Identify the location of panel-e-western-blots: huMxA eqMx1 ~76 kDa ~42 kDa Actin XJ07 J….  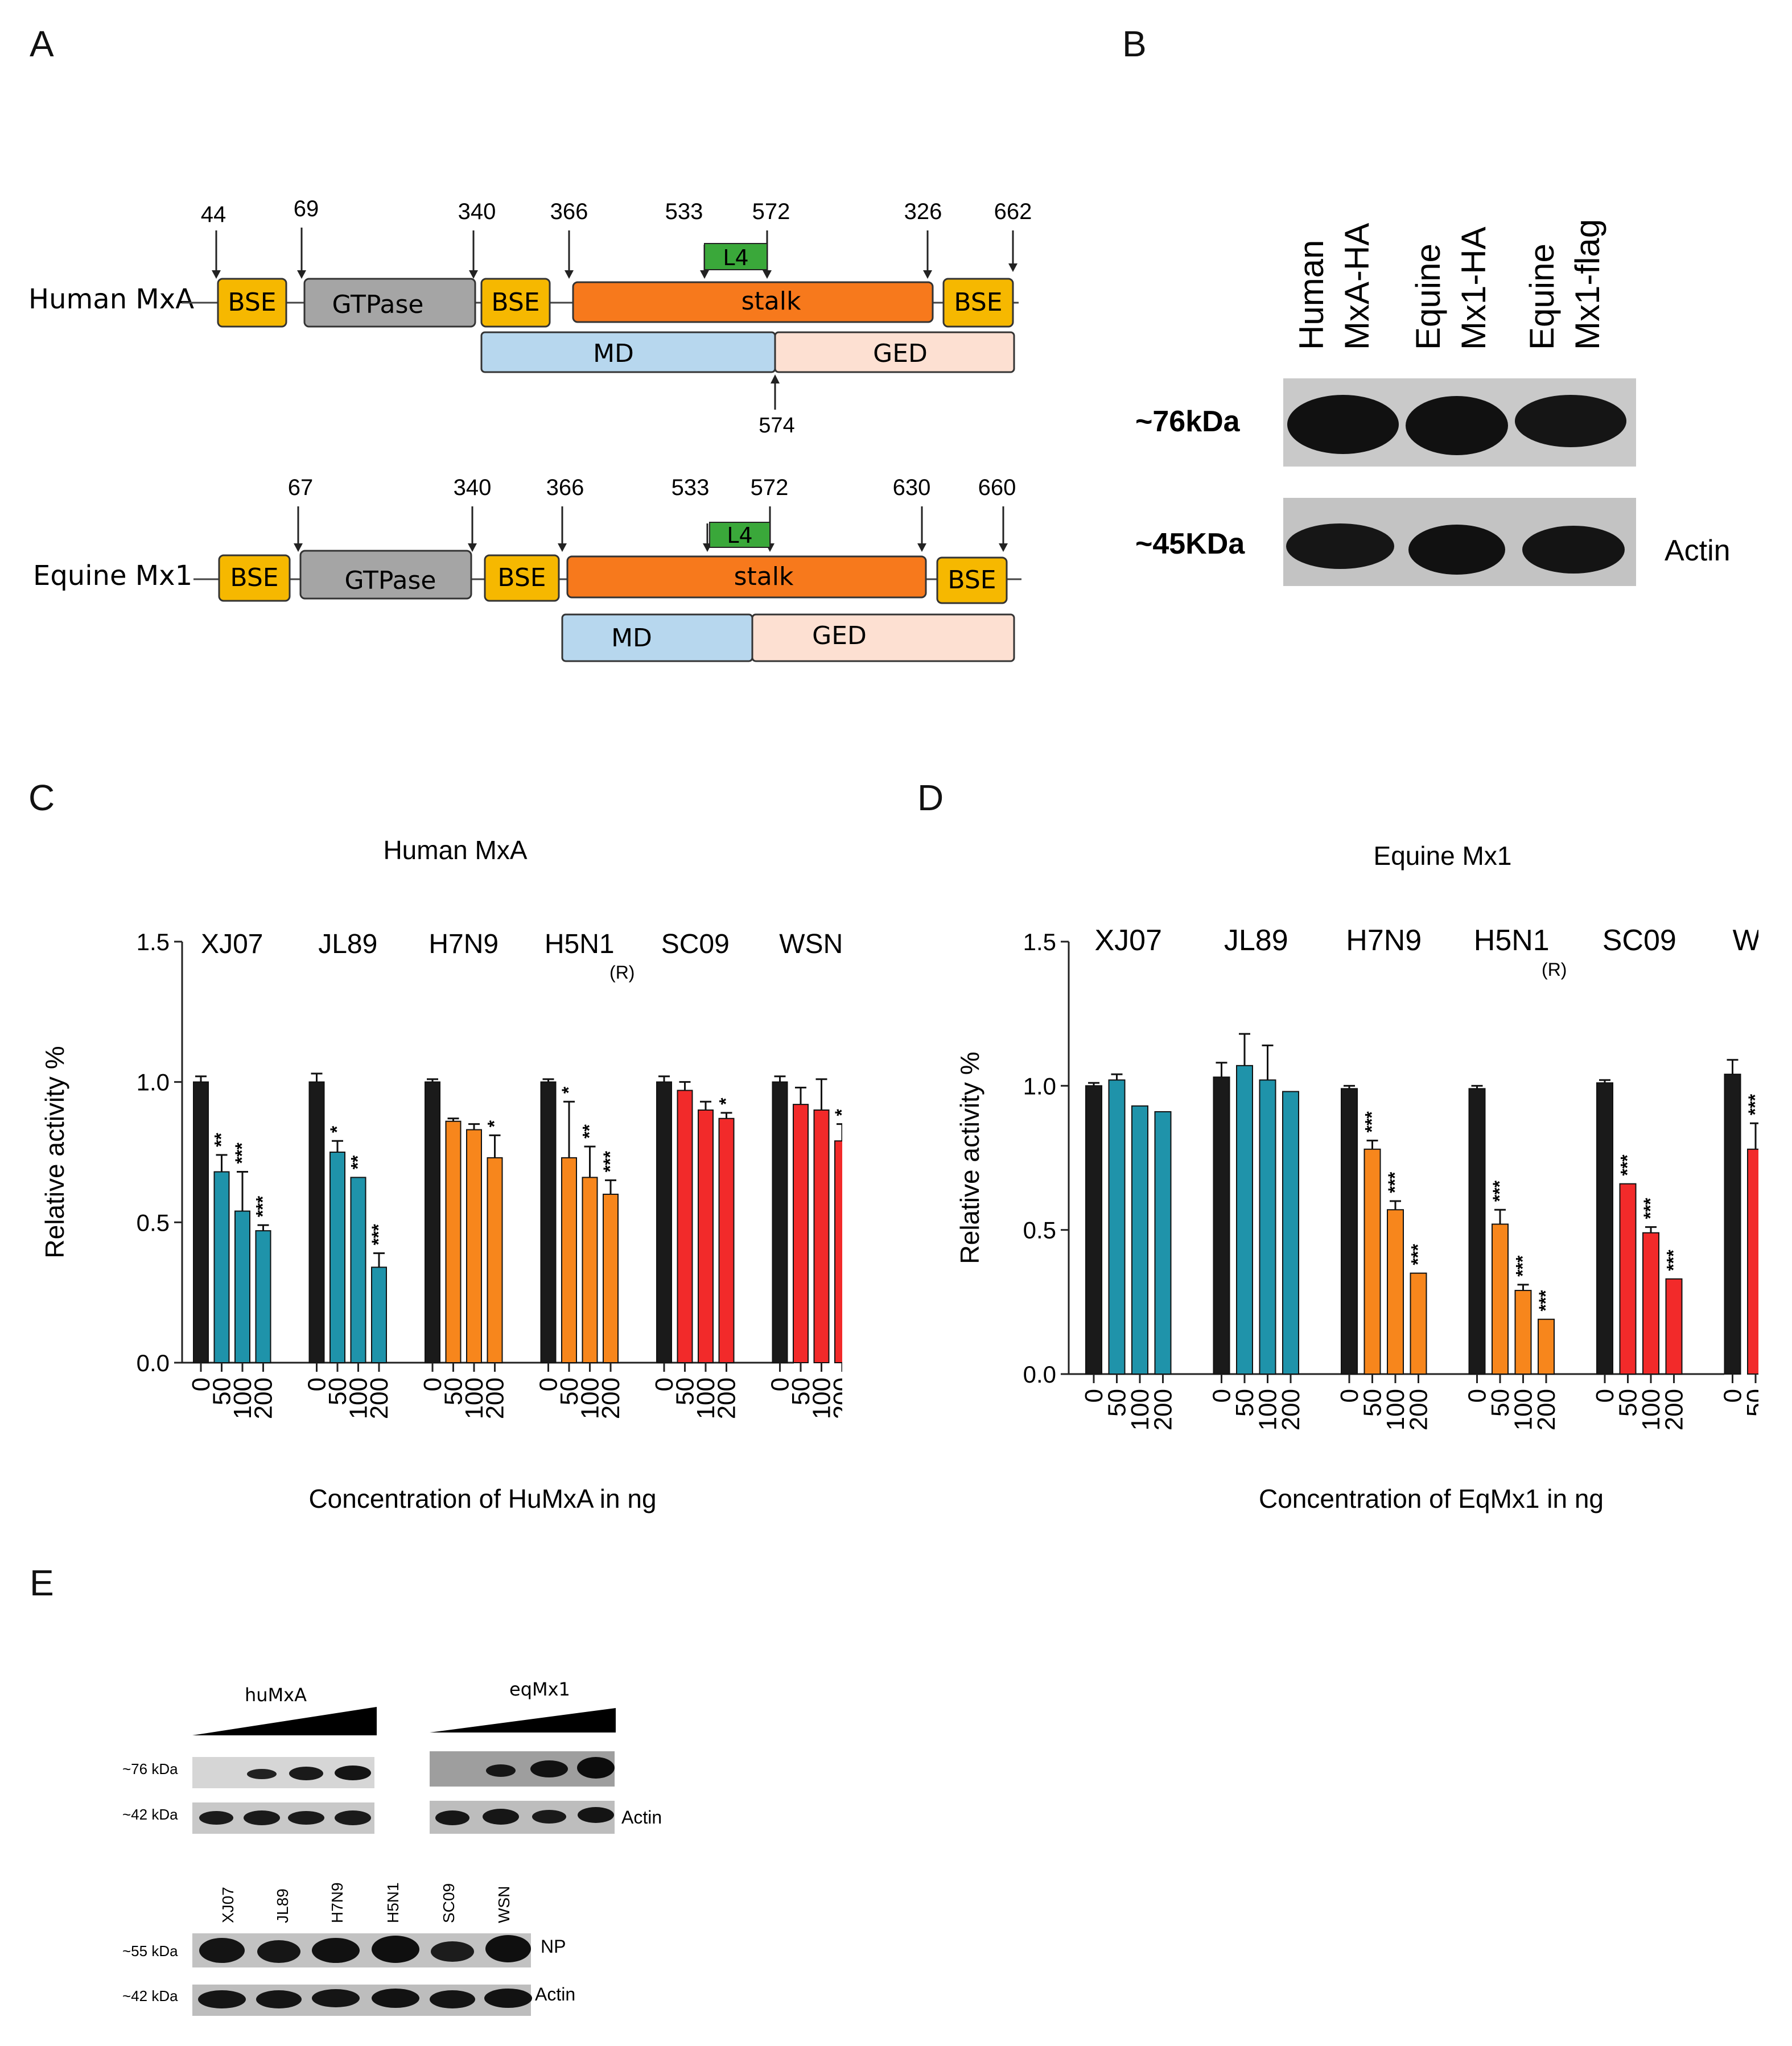
(392, 1847).